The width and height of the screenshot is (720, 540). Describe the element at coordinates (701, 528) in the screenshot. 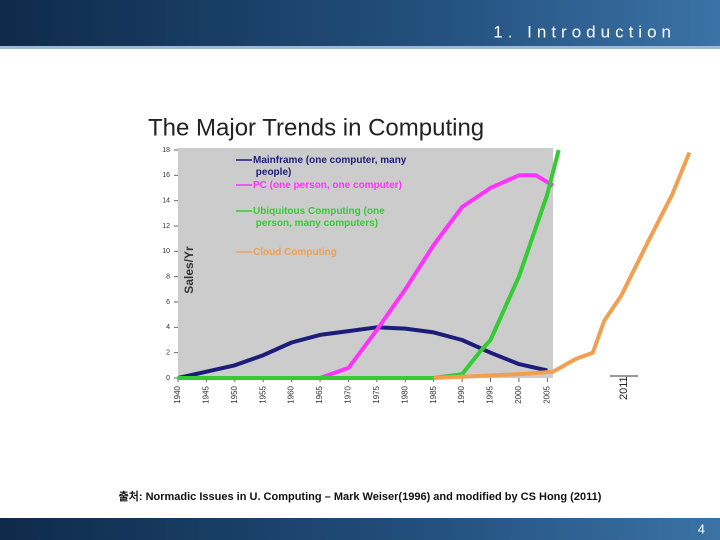

I see `page-number: 4` at that location.